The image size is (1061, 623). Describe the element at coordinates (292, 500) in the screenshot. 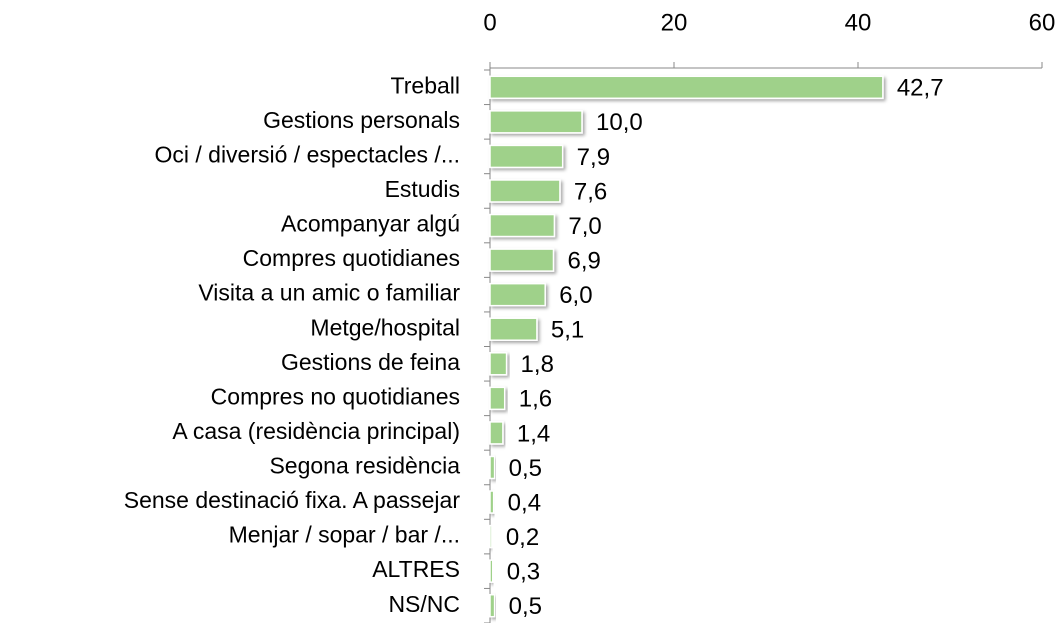

I see `y-tick-label: Sense destinació fixa. A passejar` at that location.